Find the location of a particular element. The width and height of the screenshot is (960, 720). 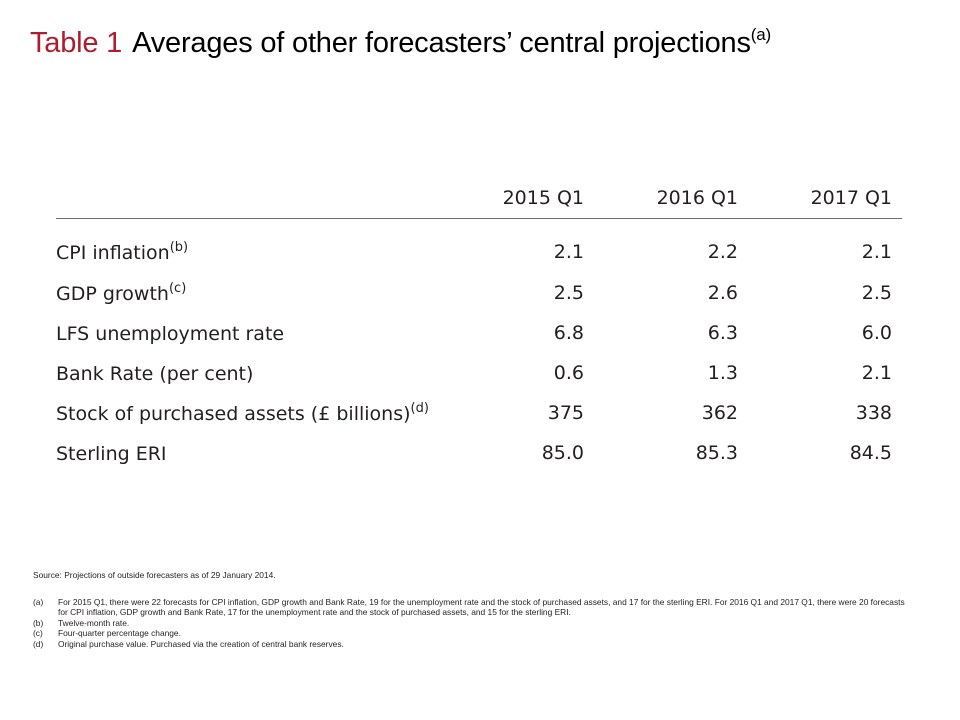

footnote: (c) Four-quarter percentage change. is located at coordinates (473, 633).